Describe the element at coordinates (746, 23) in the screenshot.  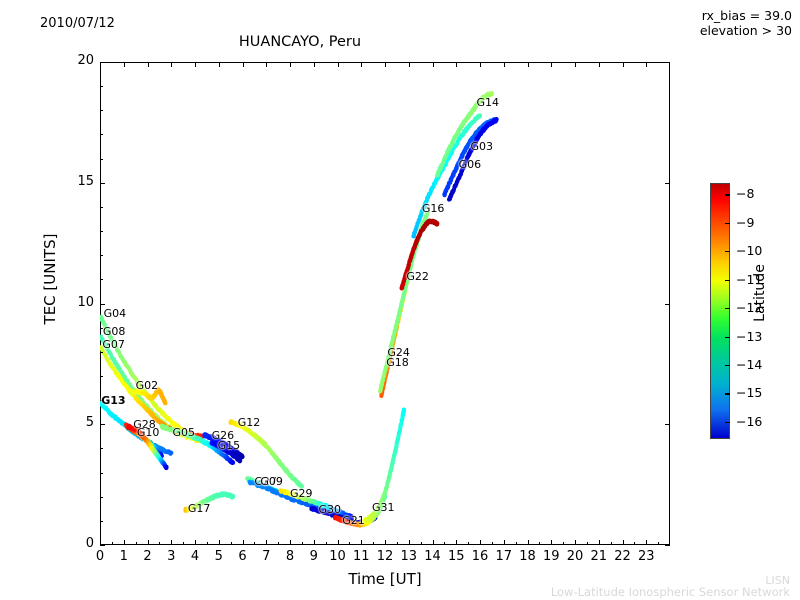
I see `annotation-block: rx_bias = 39.0 elevation > 30` at that location.